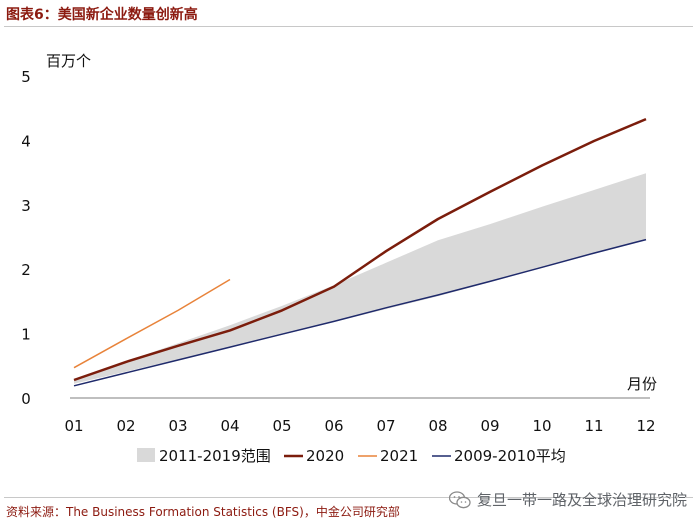 The width and height of the screenshot is (697, 527). I want to click on x-axis-unit: 月份, so click(642, 384).